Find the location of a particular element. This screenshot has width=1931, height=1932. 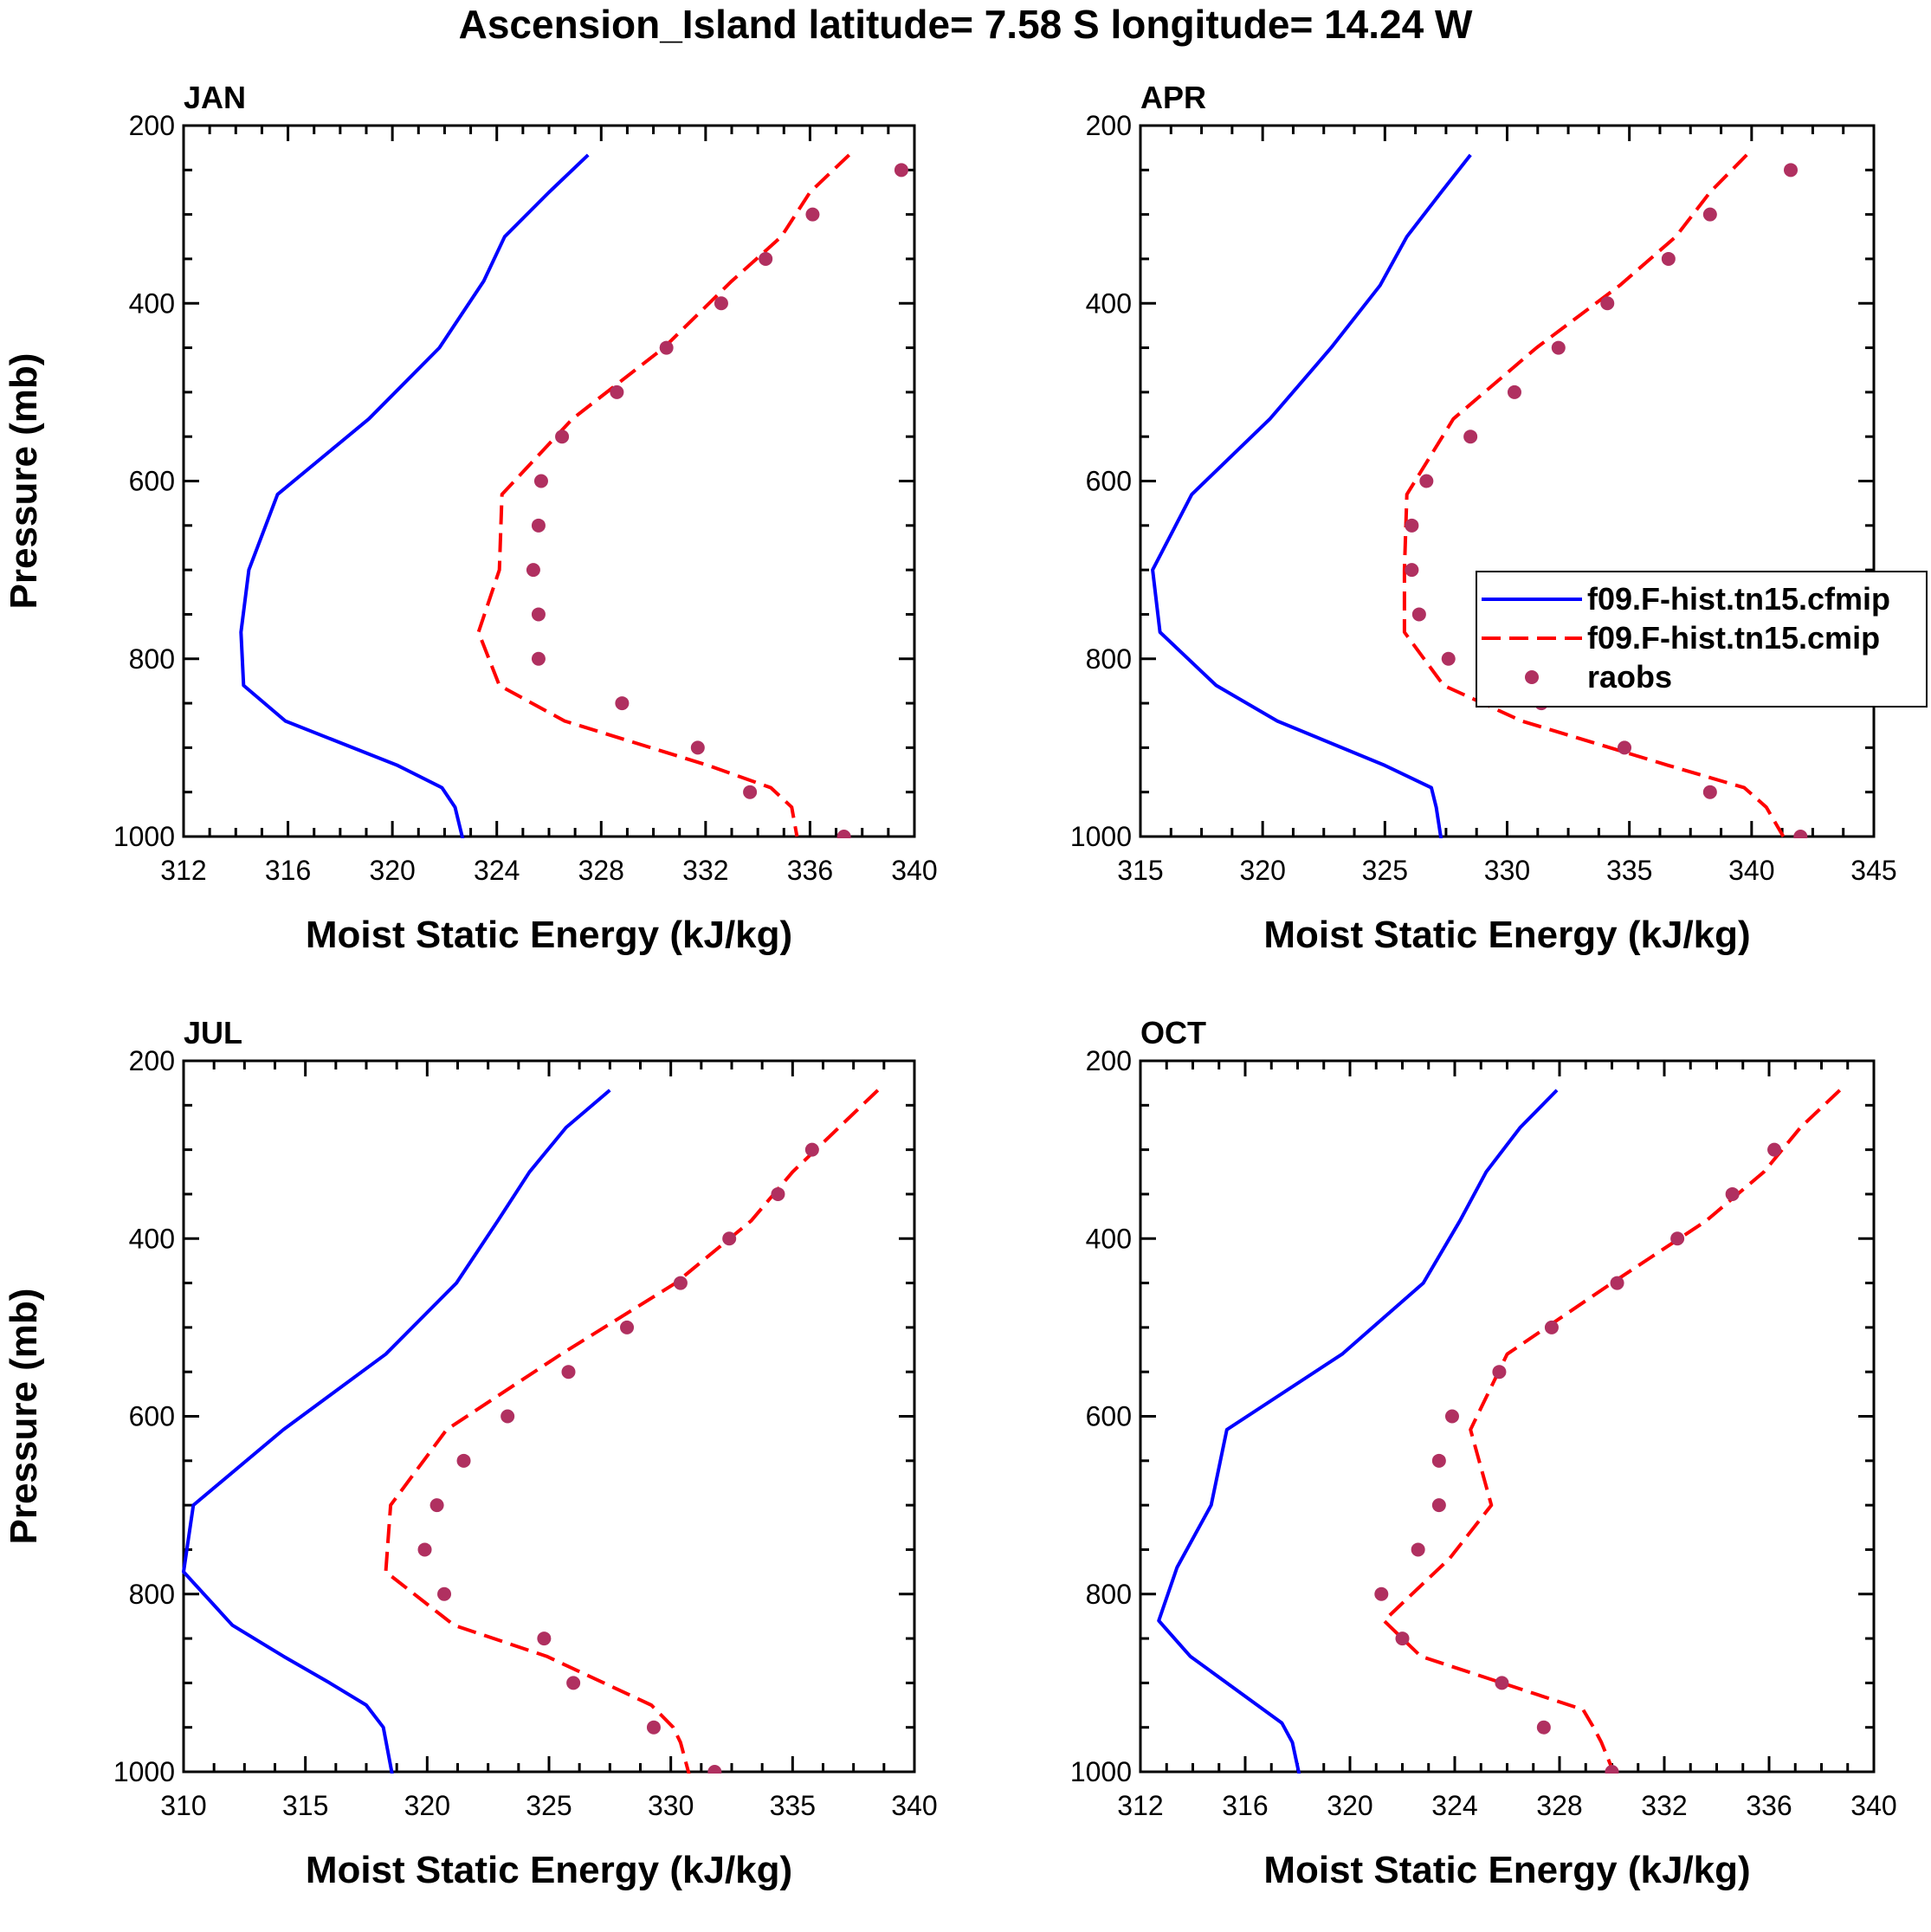

x-tick-label: 316 is located at coordinates (288, 870).